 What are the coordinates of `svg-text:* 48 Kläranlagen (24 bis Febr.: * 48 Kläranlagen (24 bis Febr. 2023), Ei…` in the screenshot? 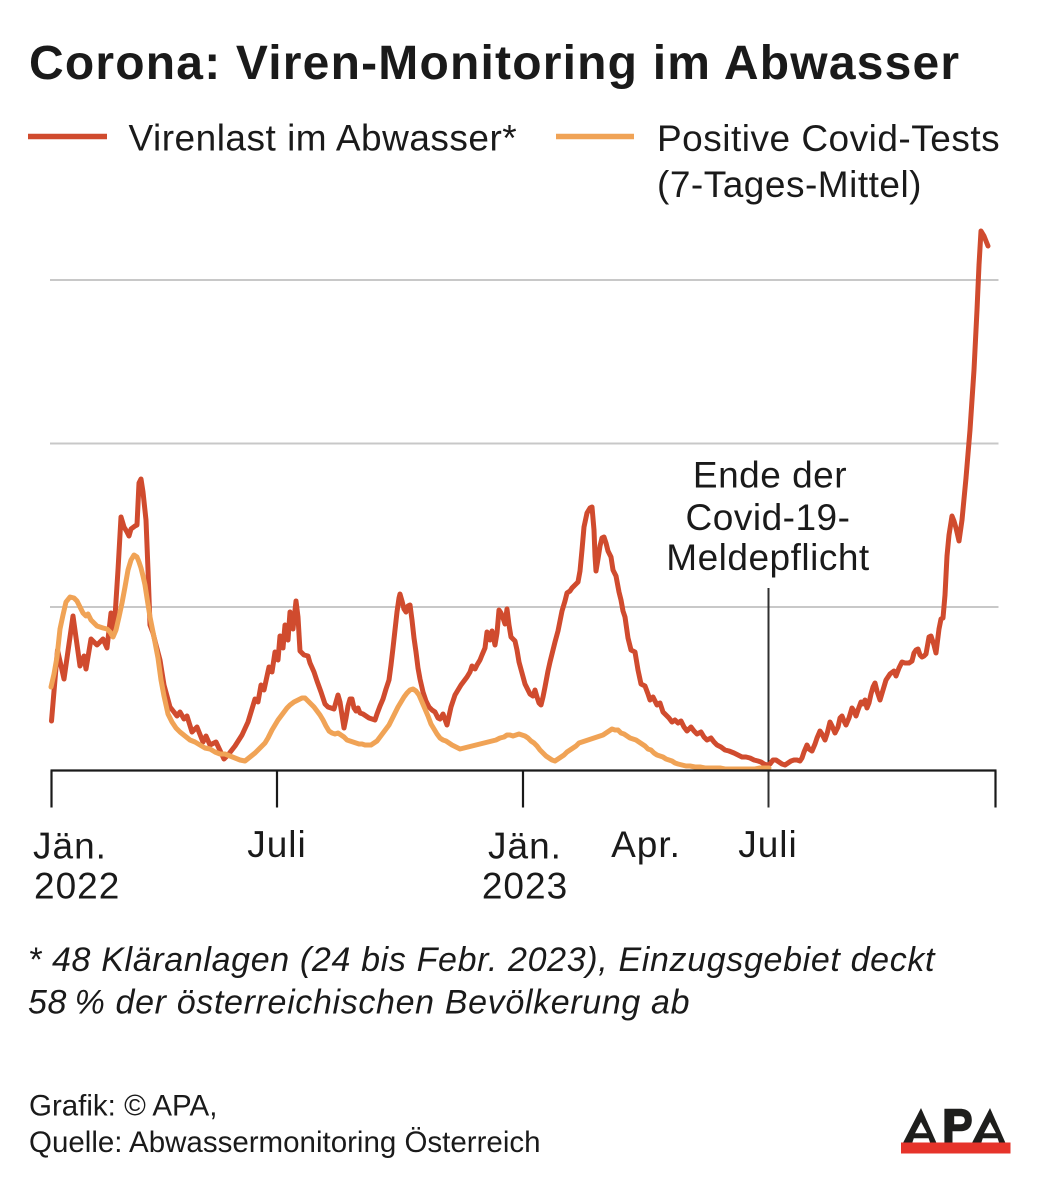 It's located at (482, 960).